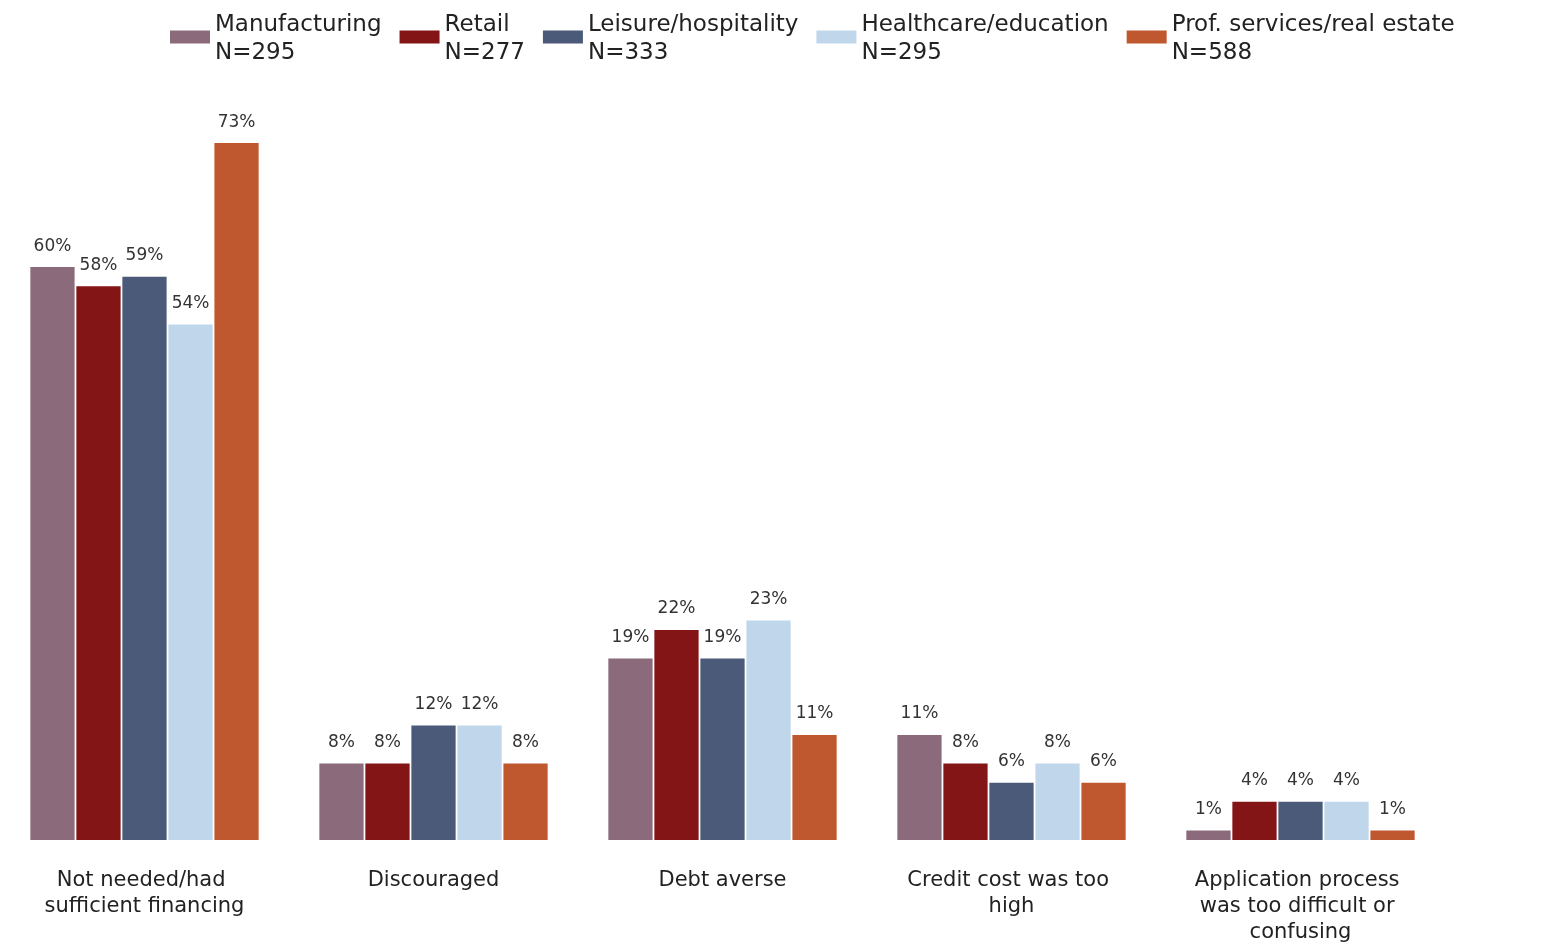 The height and width of the screenshot is (944, 1550). What do you see at coordinates (722, 879) in the screenshot?
I see `x-tick-label: Debt averse` at bounding box center [722, 879].